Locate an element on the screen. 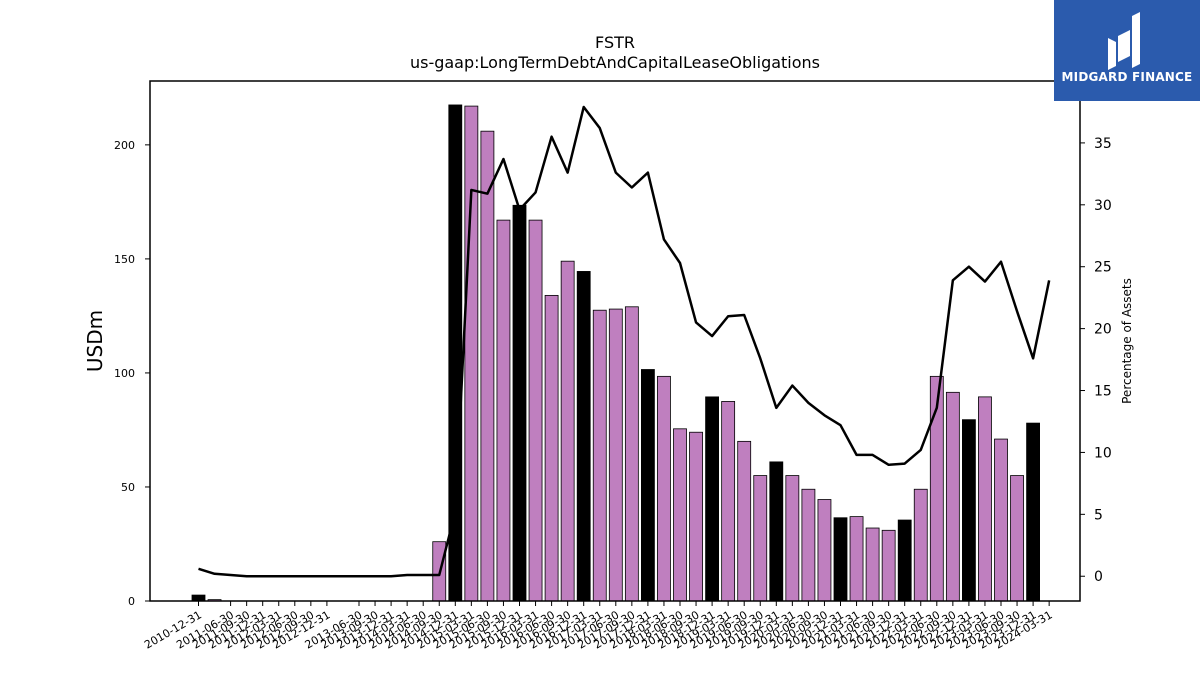  y-tick-label-left: 150 is located at coordinates (124, 259).